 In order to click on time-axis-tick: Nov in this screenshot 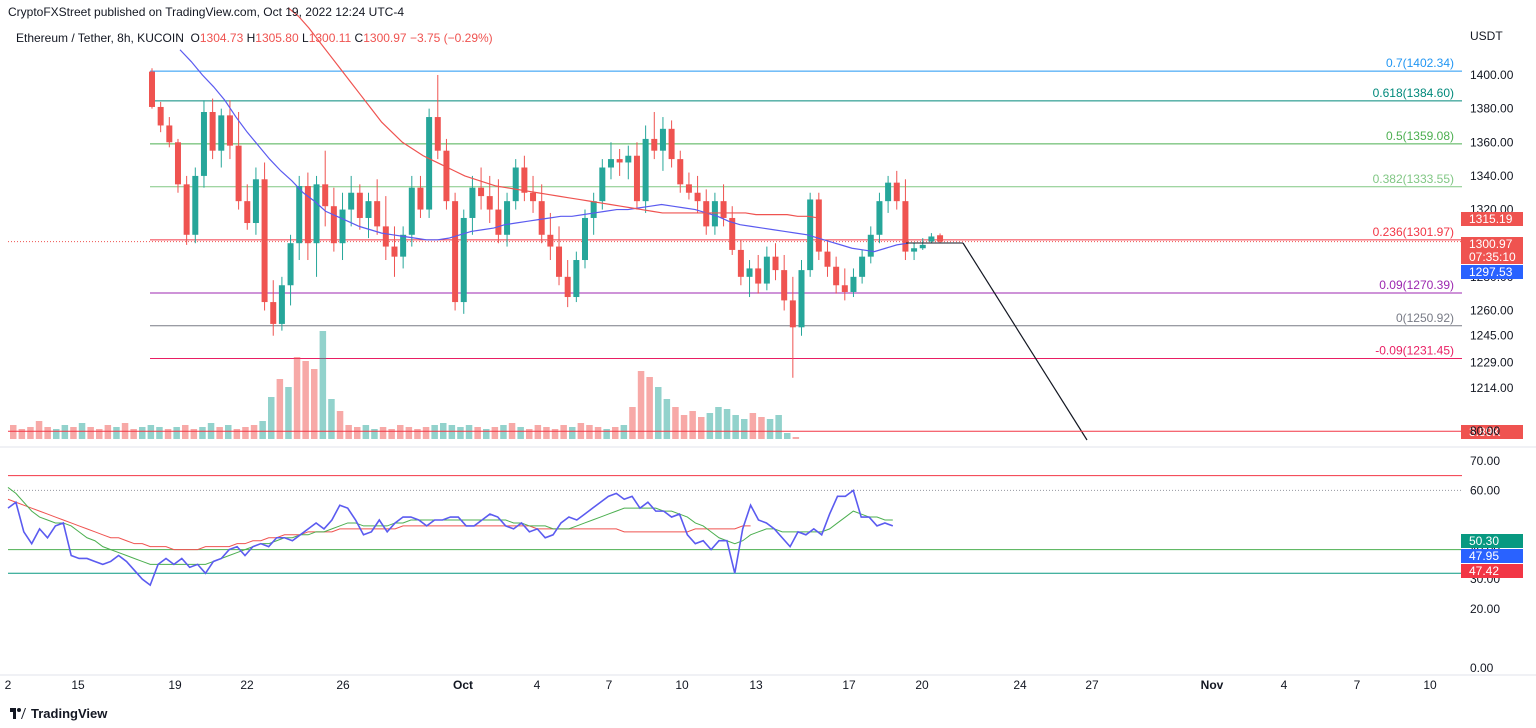, I will do `click(1212, 685)`.